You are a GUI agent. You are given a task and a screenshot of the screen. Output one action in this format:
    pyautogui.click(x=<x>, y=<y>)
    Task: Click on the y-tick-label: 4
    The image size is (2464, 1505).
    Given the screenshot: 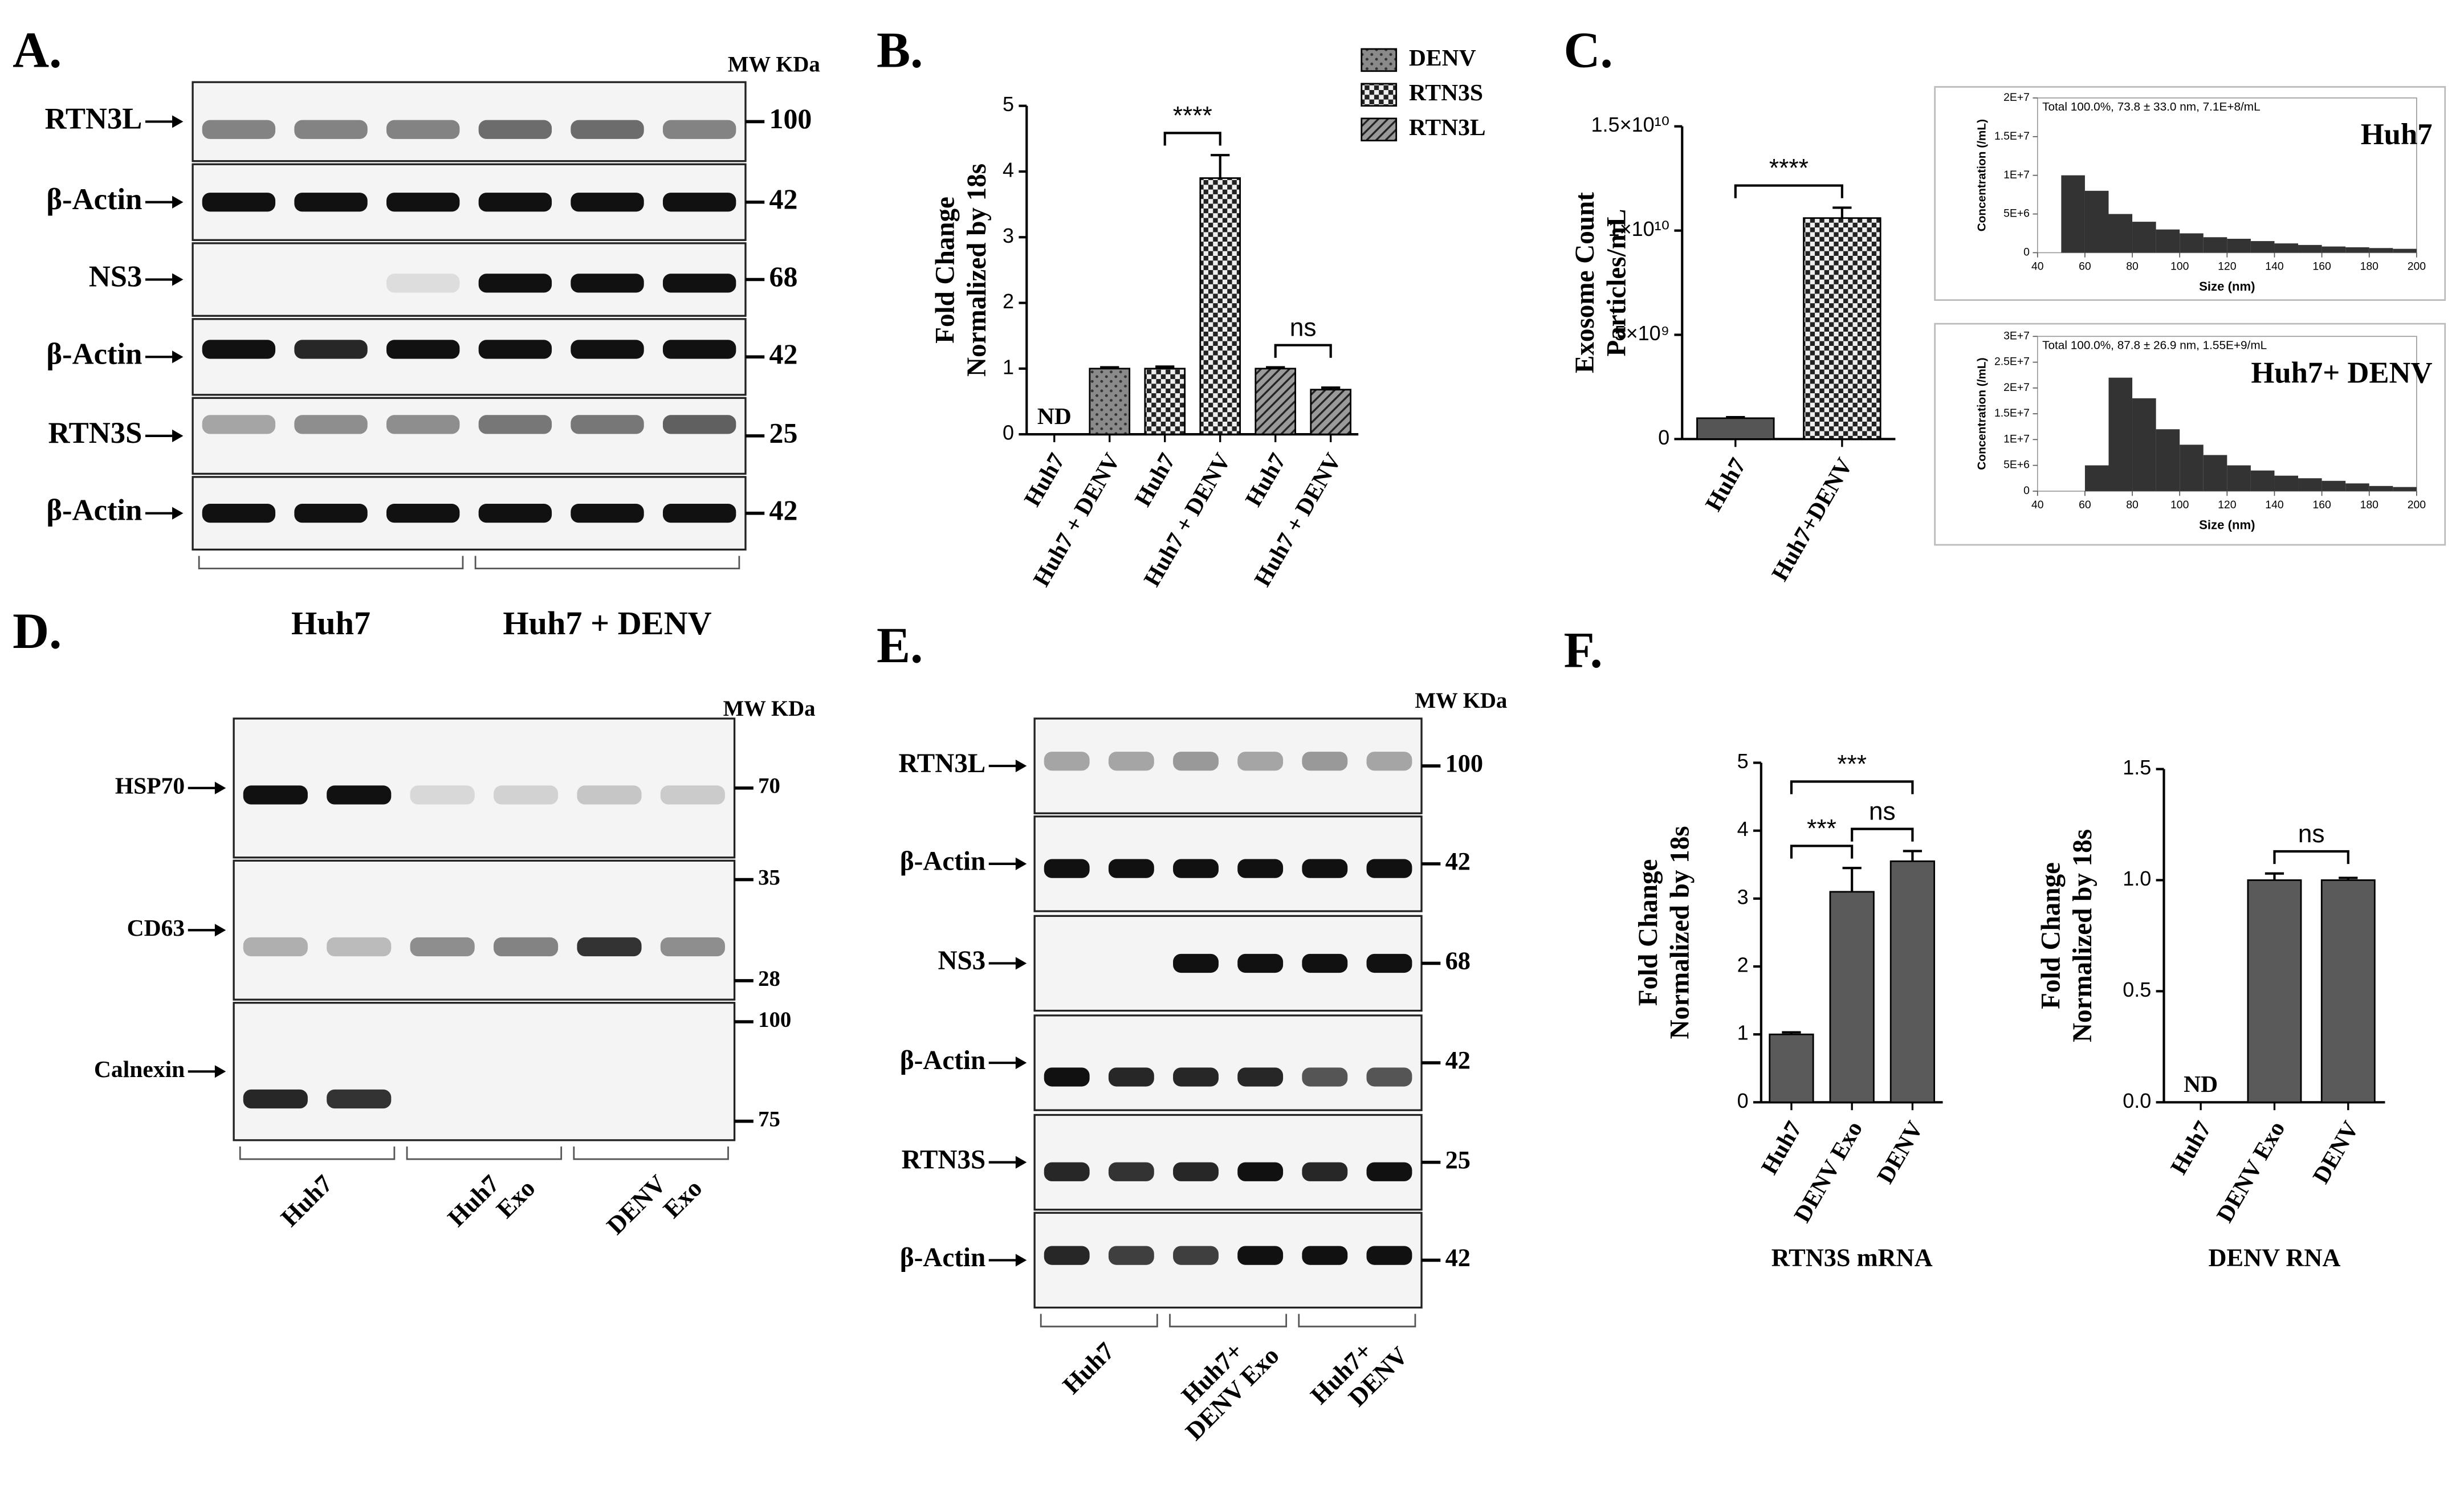 What is the action you would take?
    pyautogui.click(x=1009, y=170)
    